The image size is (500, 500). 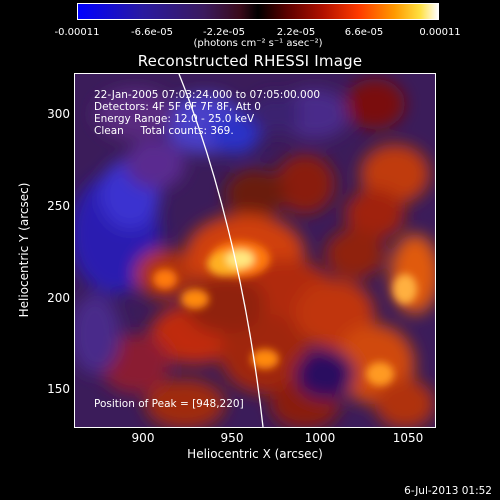 What do you see at coordinates (258, 43) in the screenshot?
I see `colorbar-unit-label: (photons cm⁻² s⁻¹ asec⁻²)` at bounding box center [258, 43].